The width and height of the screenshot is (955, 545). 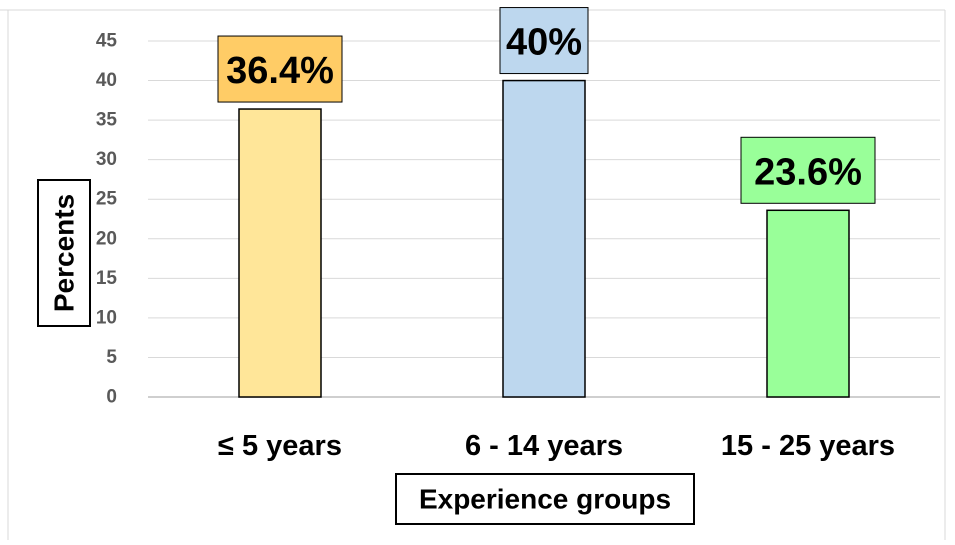 What do you see at coordinates (106, 159) in the screenshot?
I see `y-tick-label: 30` at bounding box center [106, 159].